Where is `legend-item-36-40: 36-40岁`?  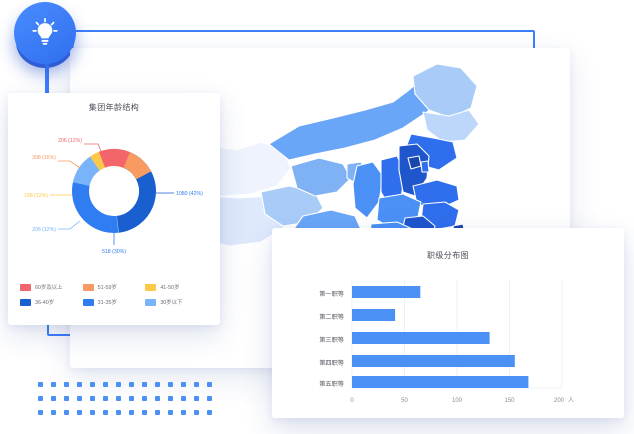
legend-item-36-40: 36-40岁 is located at coordinates (51, 302).